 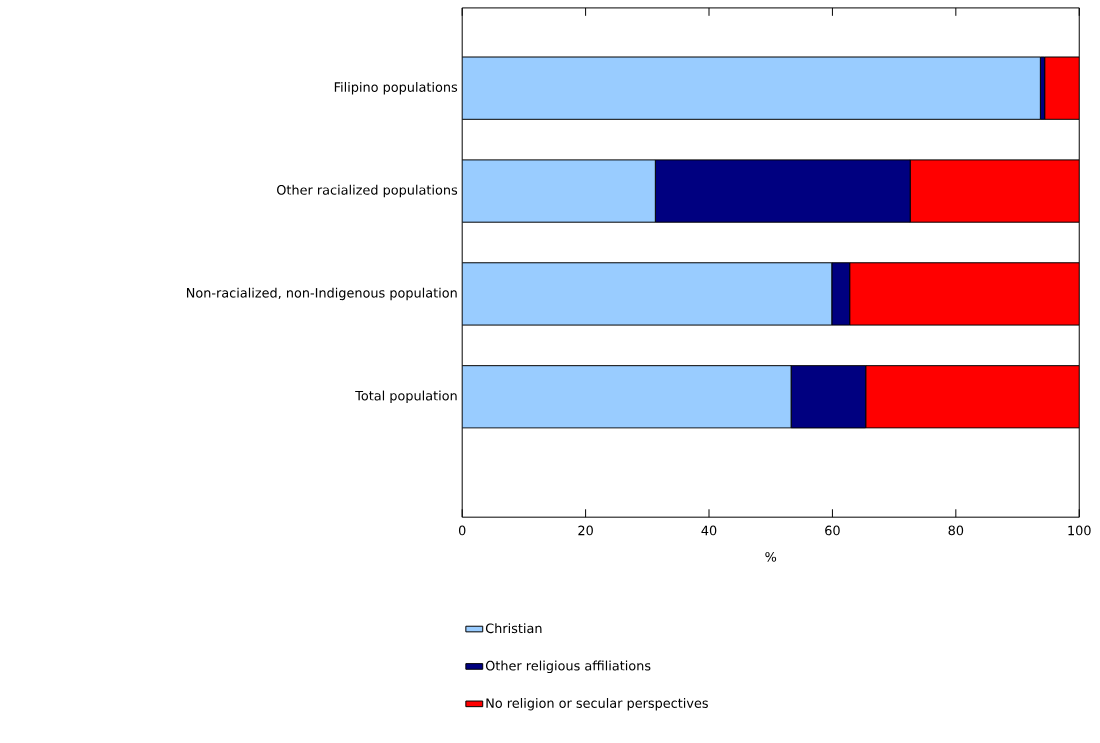 What do you see at coordinates (832, 530) in the screenshot?
I see `x-tick-label: 60` at bounding box center [832, 530].